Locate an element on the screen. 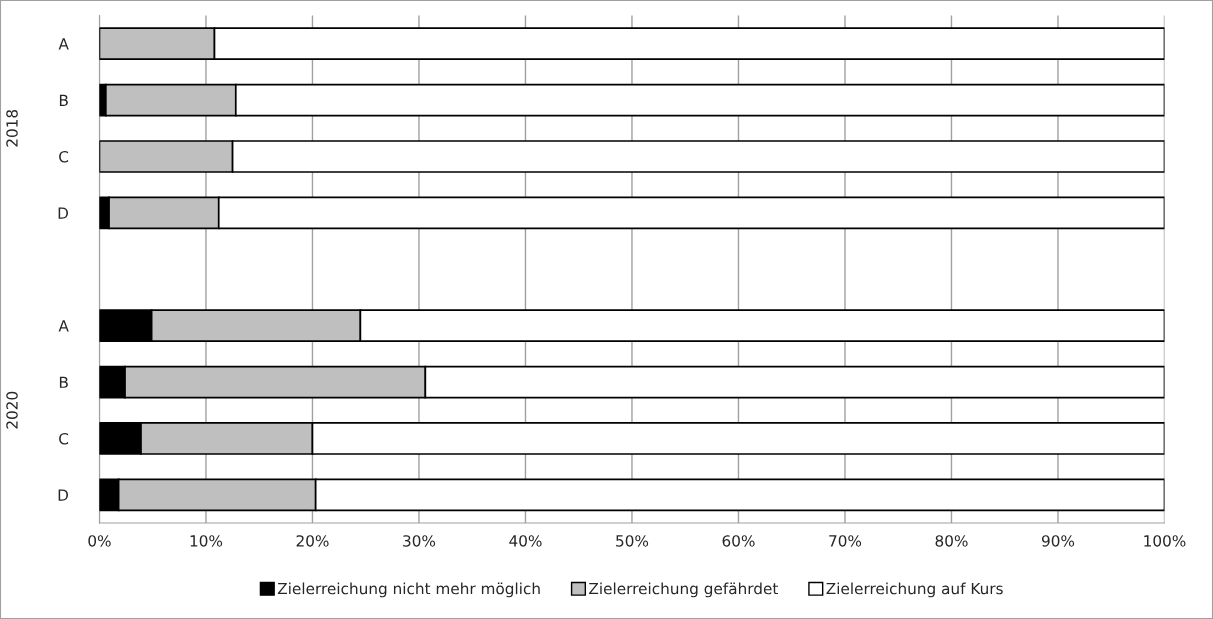 Image resolution: width=1213 pixels, height=619 pixels. x-tick-label: 90% is located at coordinates (1058, 541).